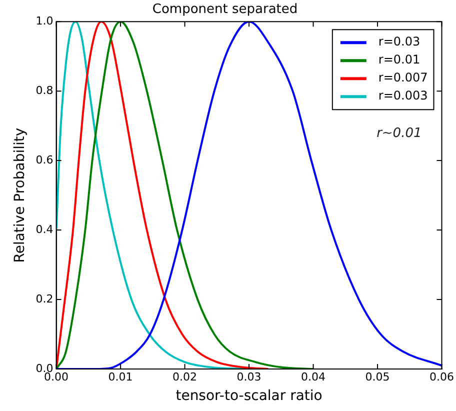 This screenshot has width=456, height=411. What do you see at coordinates (45, 159) in the screenshot?
I see `y-tick-label: 0.6` at bounding box center [45, 159].